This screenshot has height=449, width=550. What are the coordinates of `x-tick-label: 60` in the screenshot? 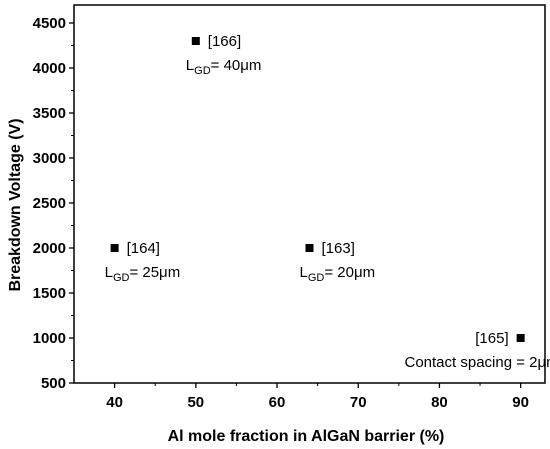 It's located at (277, 402).